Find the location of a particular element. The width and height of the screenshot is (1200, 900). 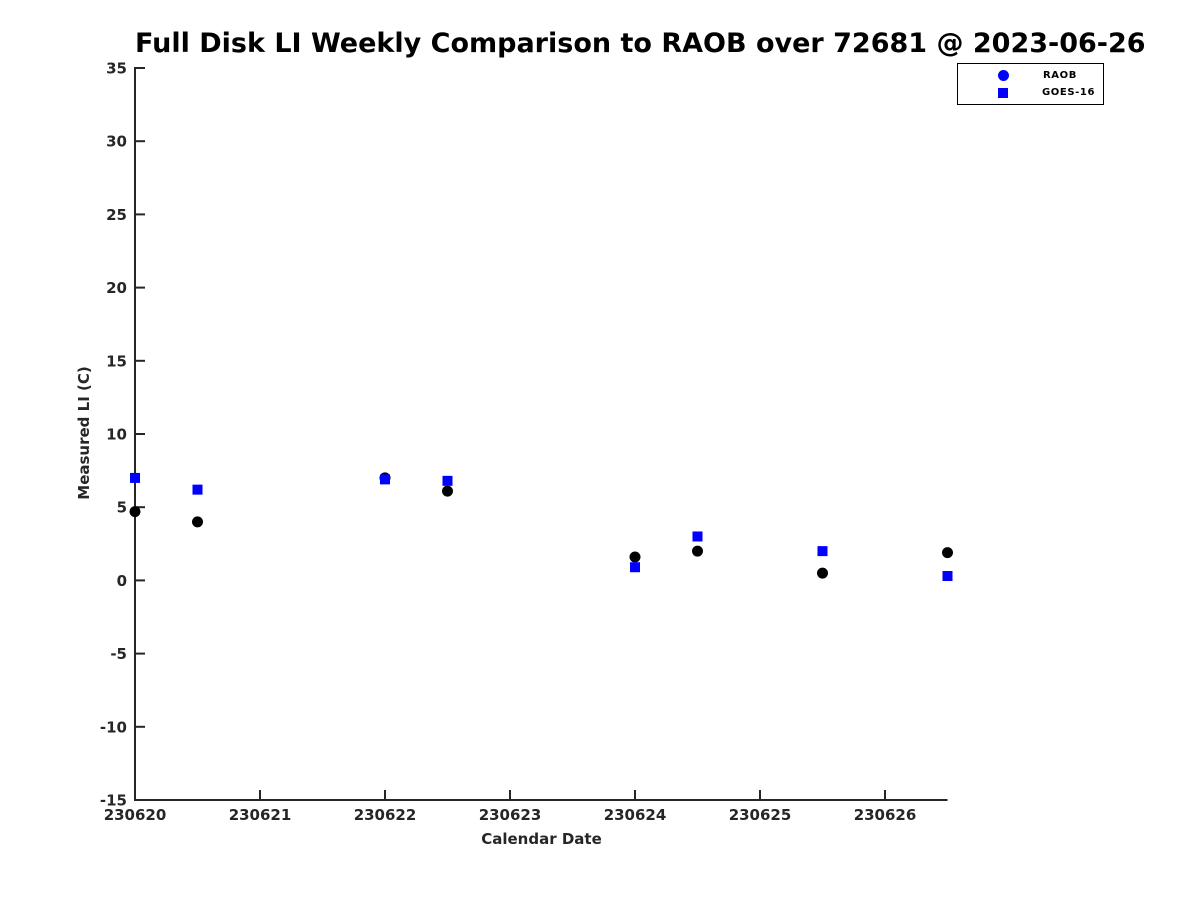

y-tick-label: 5 is located at coordinates (122, 508).